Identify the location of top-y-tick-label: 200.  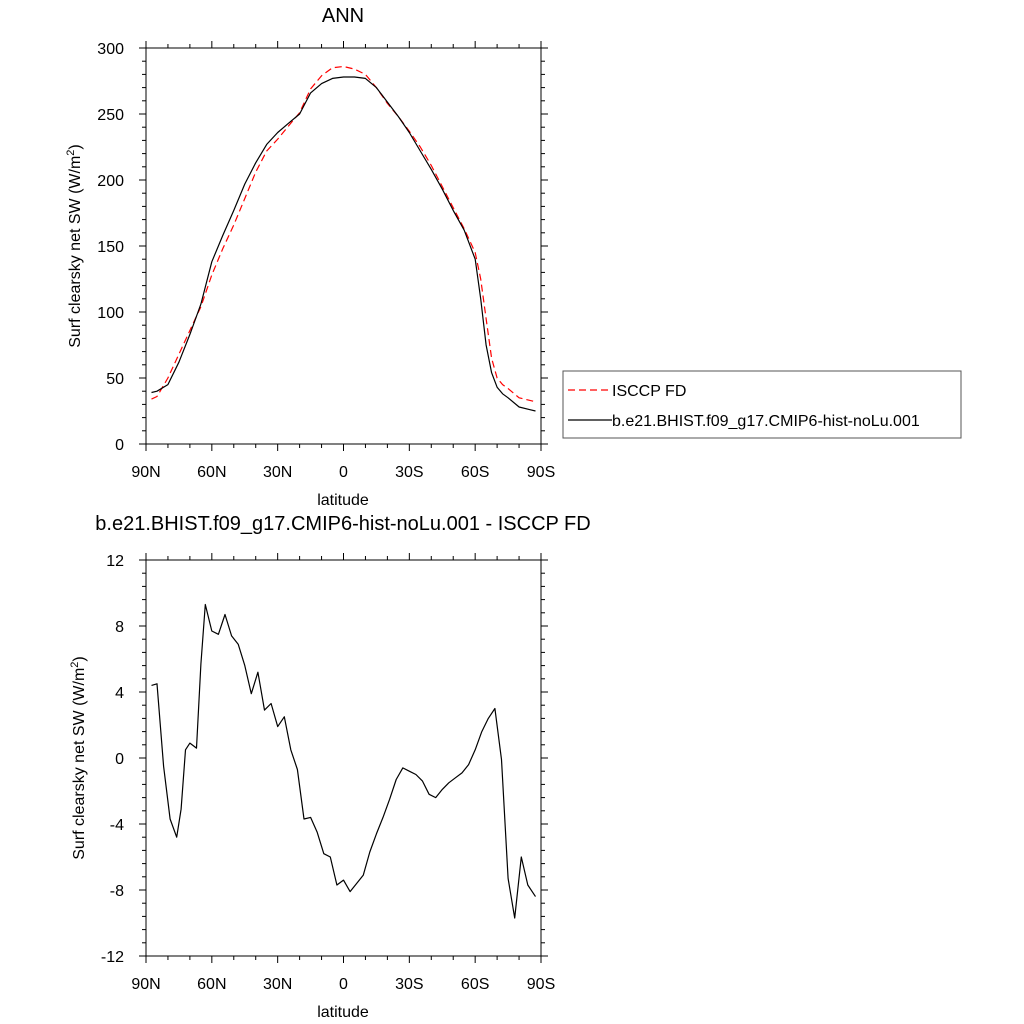
(110, 181).